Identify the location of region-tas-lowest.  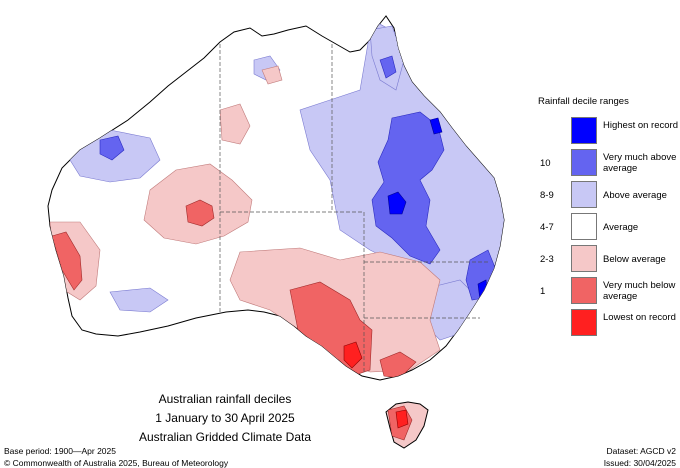
(402, 419).